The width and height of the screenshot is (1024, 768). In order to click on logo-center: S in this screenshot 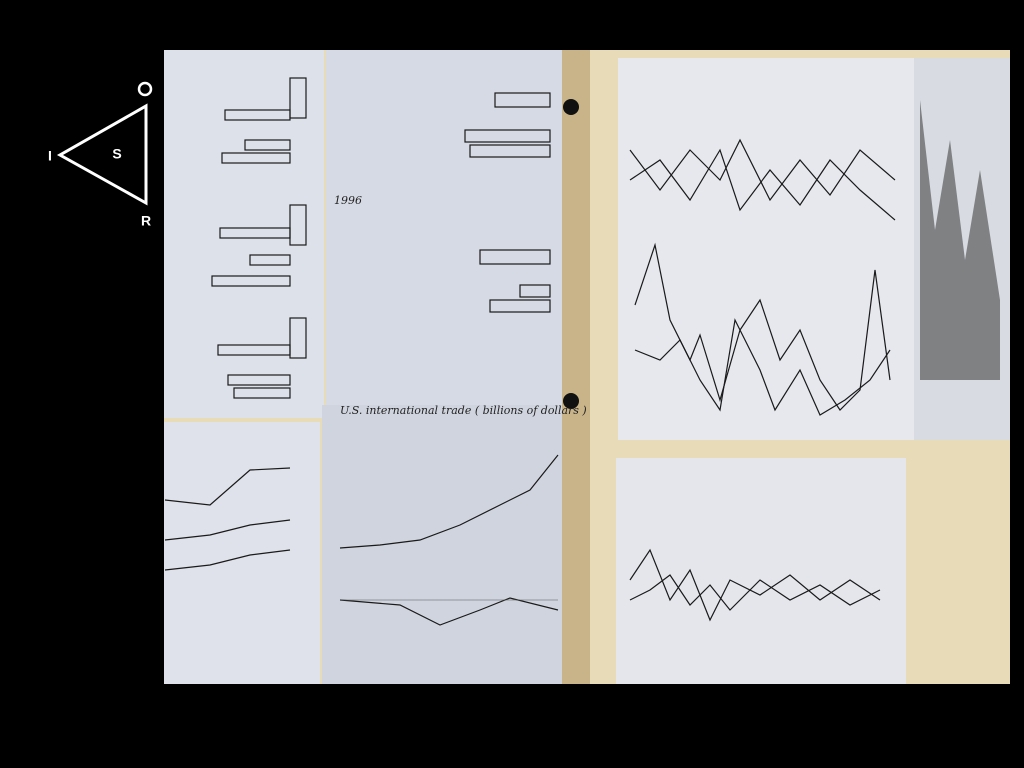, I will do `click(116, 154)`.